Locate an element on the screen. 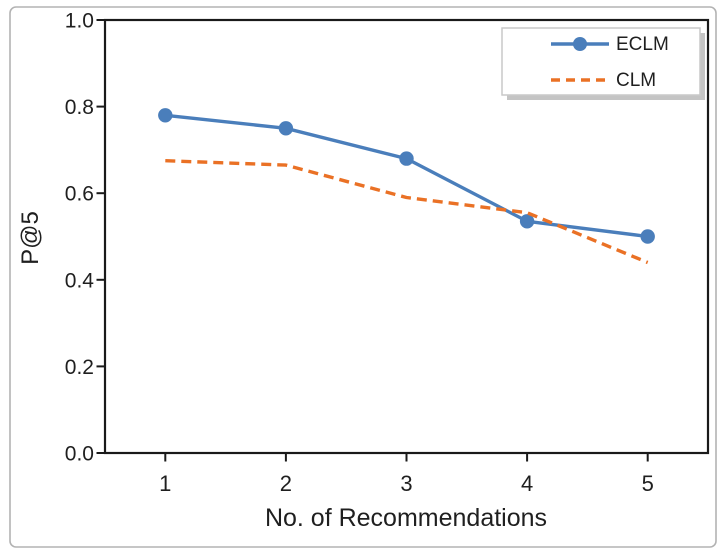  x-tick-label: 2 is located at coordinates (286, 483).